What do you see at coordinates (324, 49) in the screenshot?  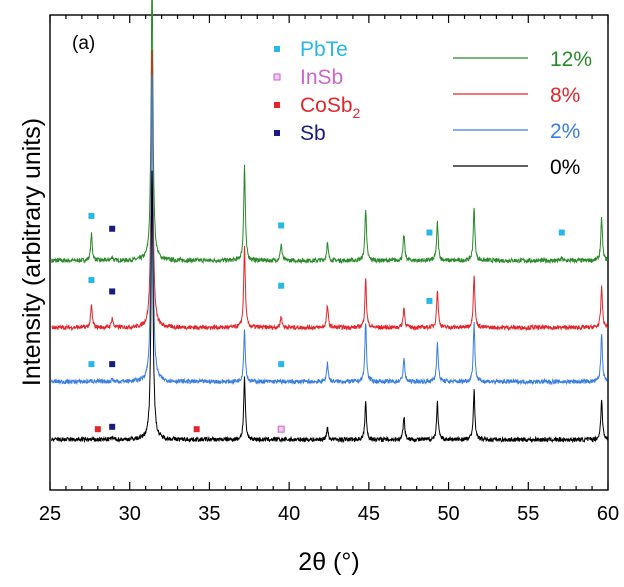 I see `phase-legend-label: PbTe` at bounding box center [324, 49].